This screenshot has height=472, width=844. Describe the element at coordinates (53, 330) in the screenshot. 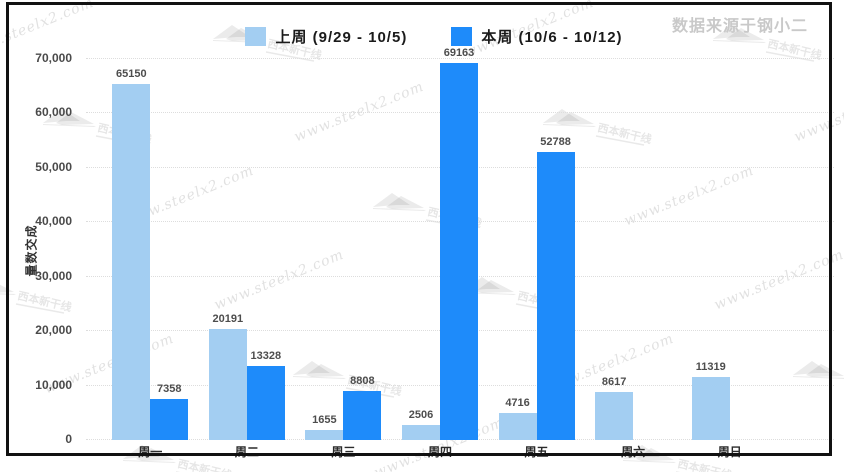

I see `y-axis-tick-label: 20,000` at that location.